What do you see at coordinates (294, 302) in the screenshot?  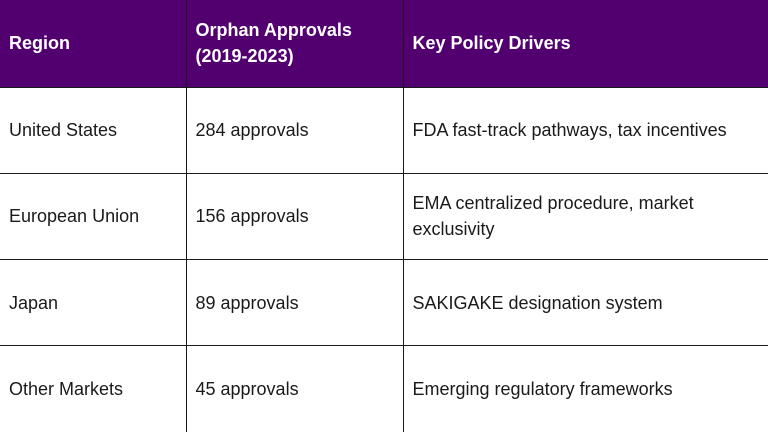 I see `cell-approvals: 89 approvals` at bounding box center [294, 302].